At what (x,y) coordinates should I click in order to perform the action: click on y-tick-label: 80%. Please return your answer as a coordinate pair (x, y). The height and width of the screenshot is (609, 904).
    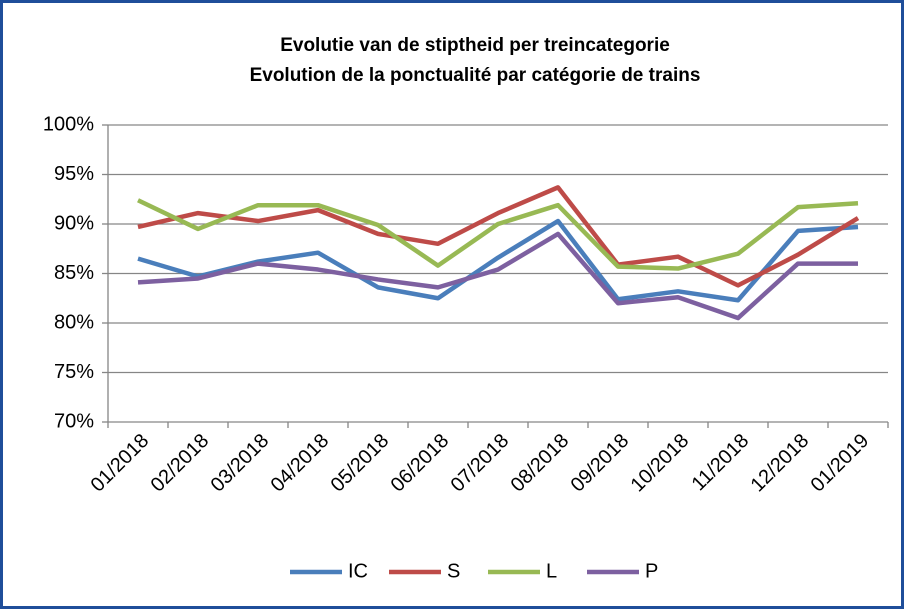
    Looking at the image, I should click on (74, 322).